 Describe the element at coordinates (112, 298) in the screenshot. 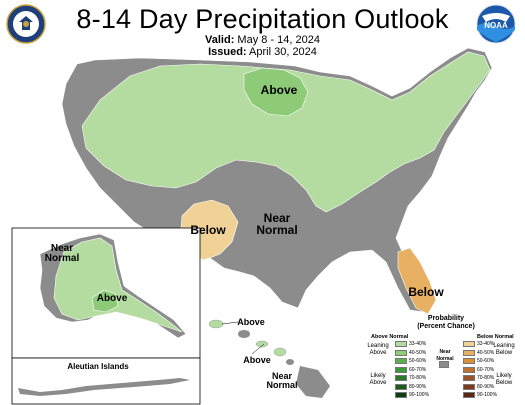

I see `label-alaska-above: Above` at that location.